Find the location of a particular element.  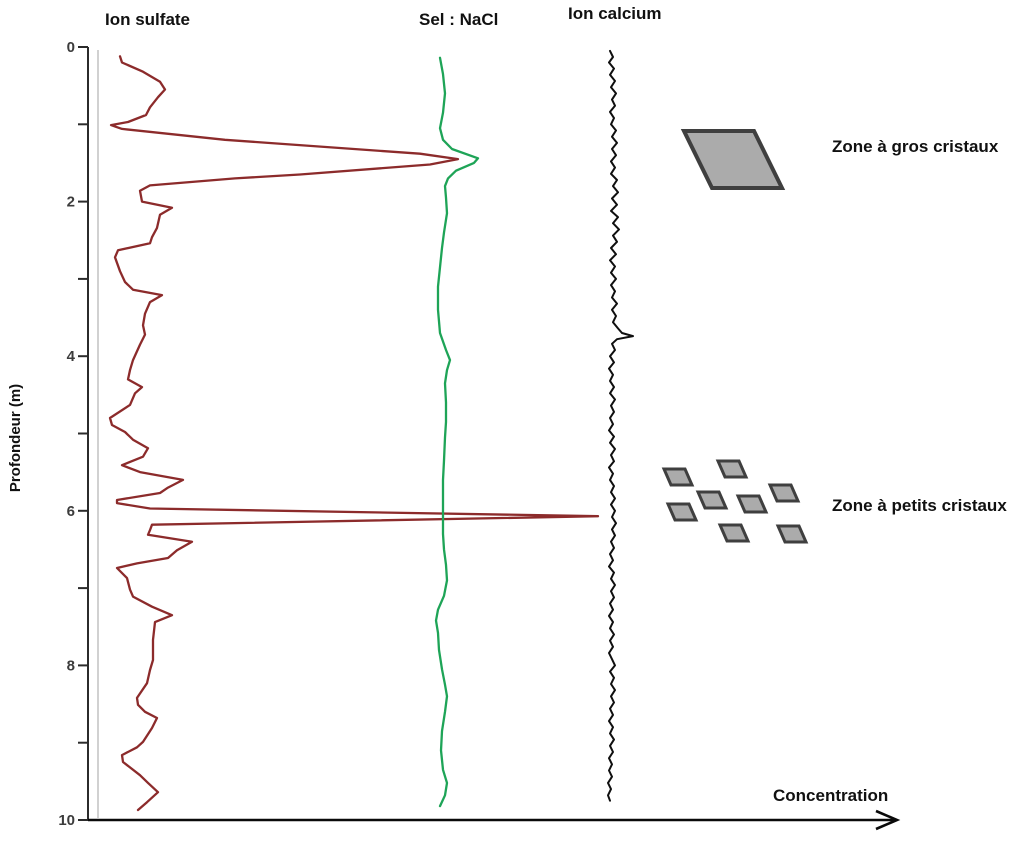

nacl-curve is located at coordinates (457, 432).